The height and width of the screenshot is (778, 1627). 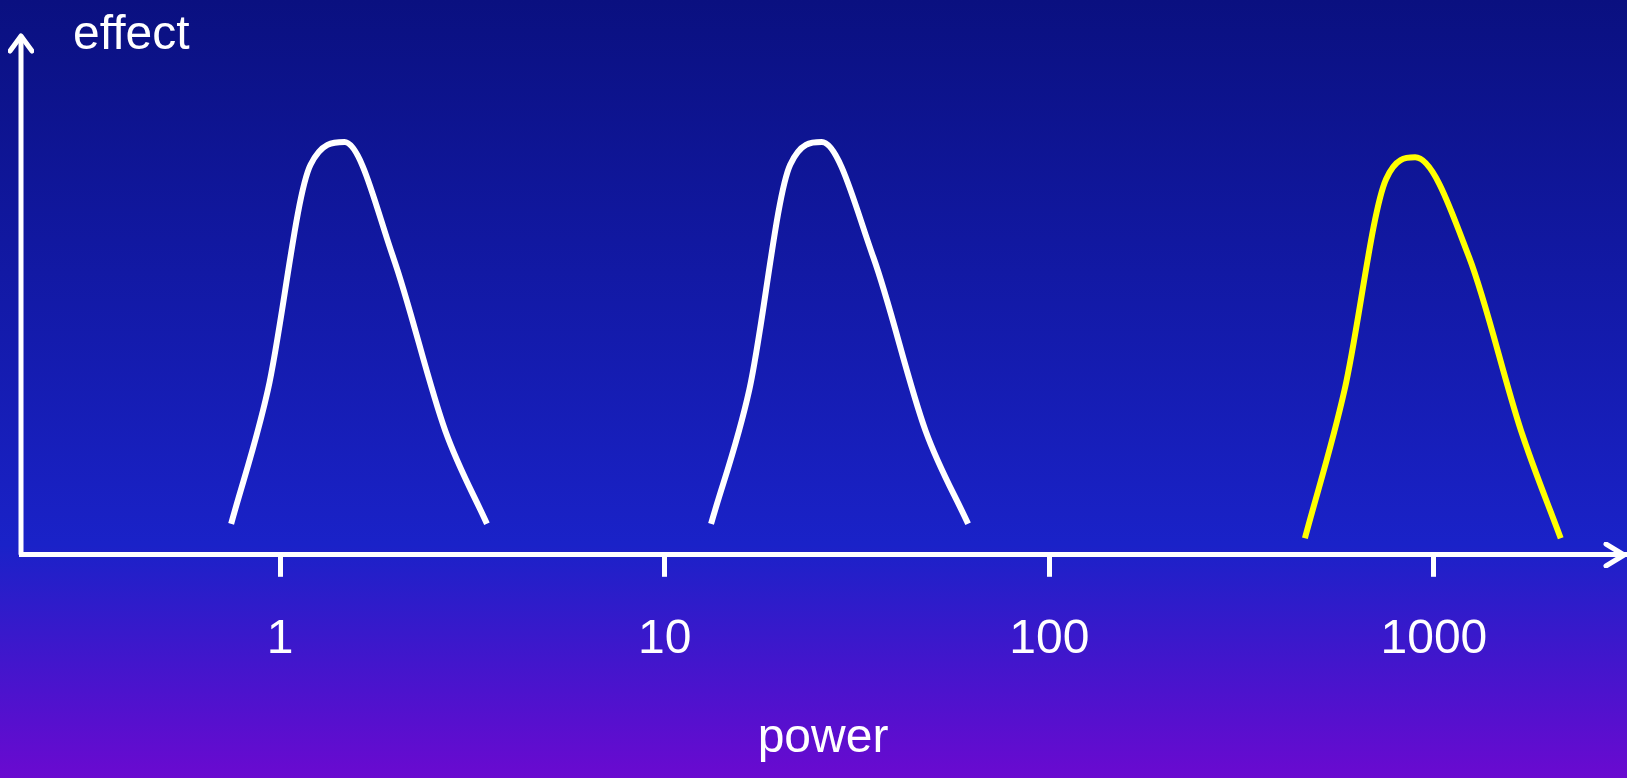 What do you see at coordinates (823, 736) in the screenshot?
I see `x-axis-title: power` at bounding box center [823, 736].